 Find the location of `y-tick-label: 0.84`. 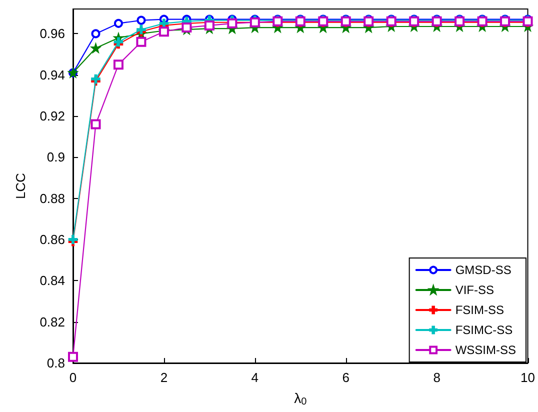

y-tick-label: 0.84 is located at coordinates (52, 280).